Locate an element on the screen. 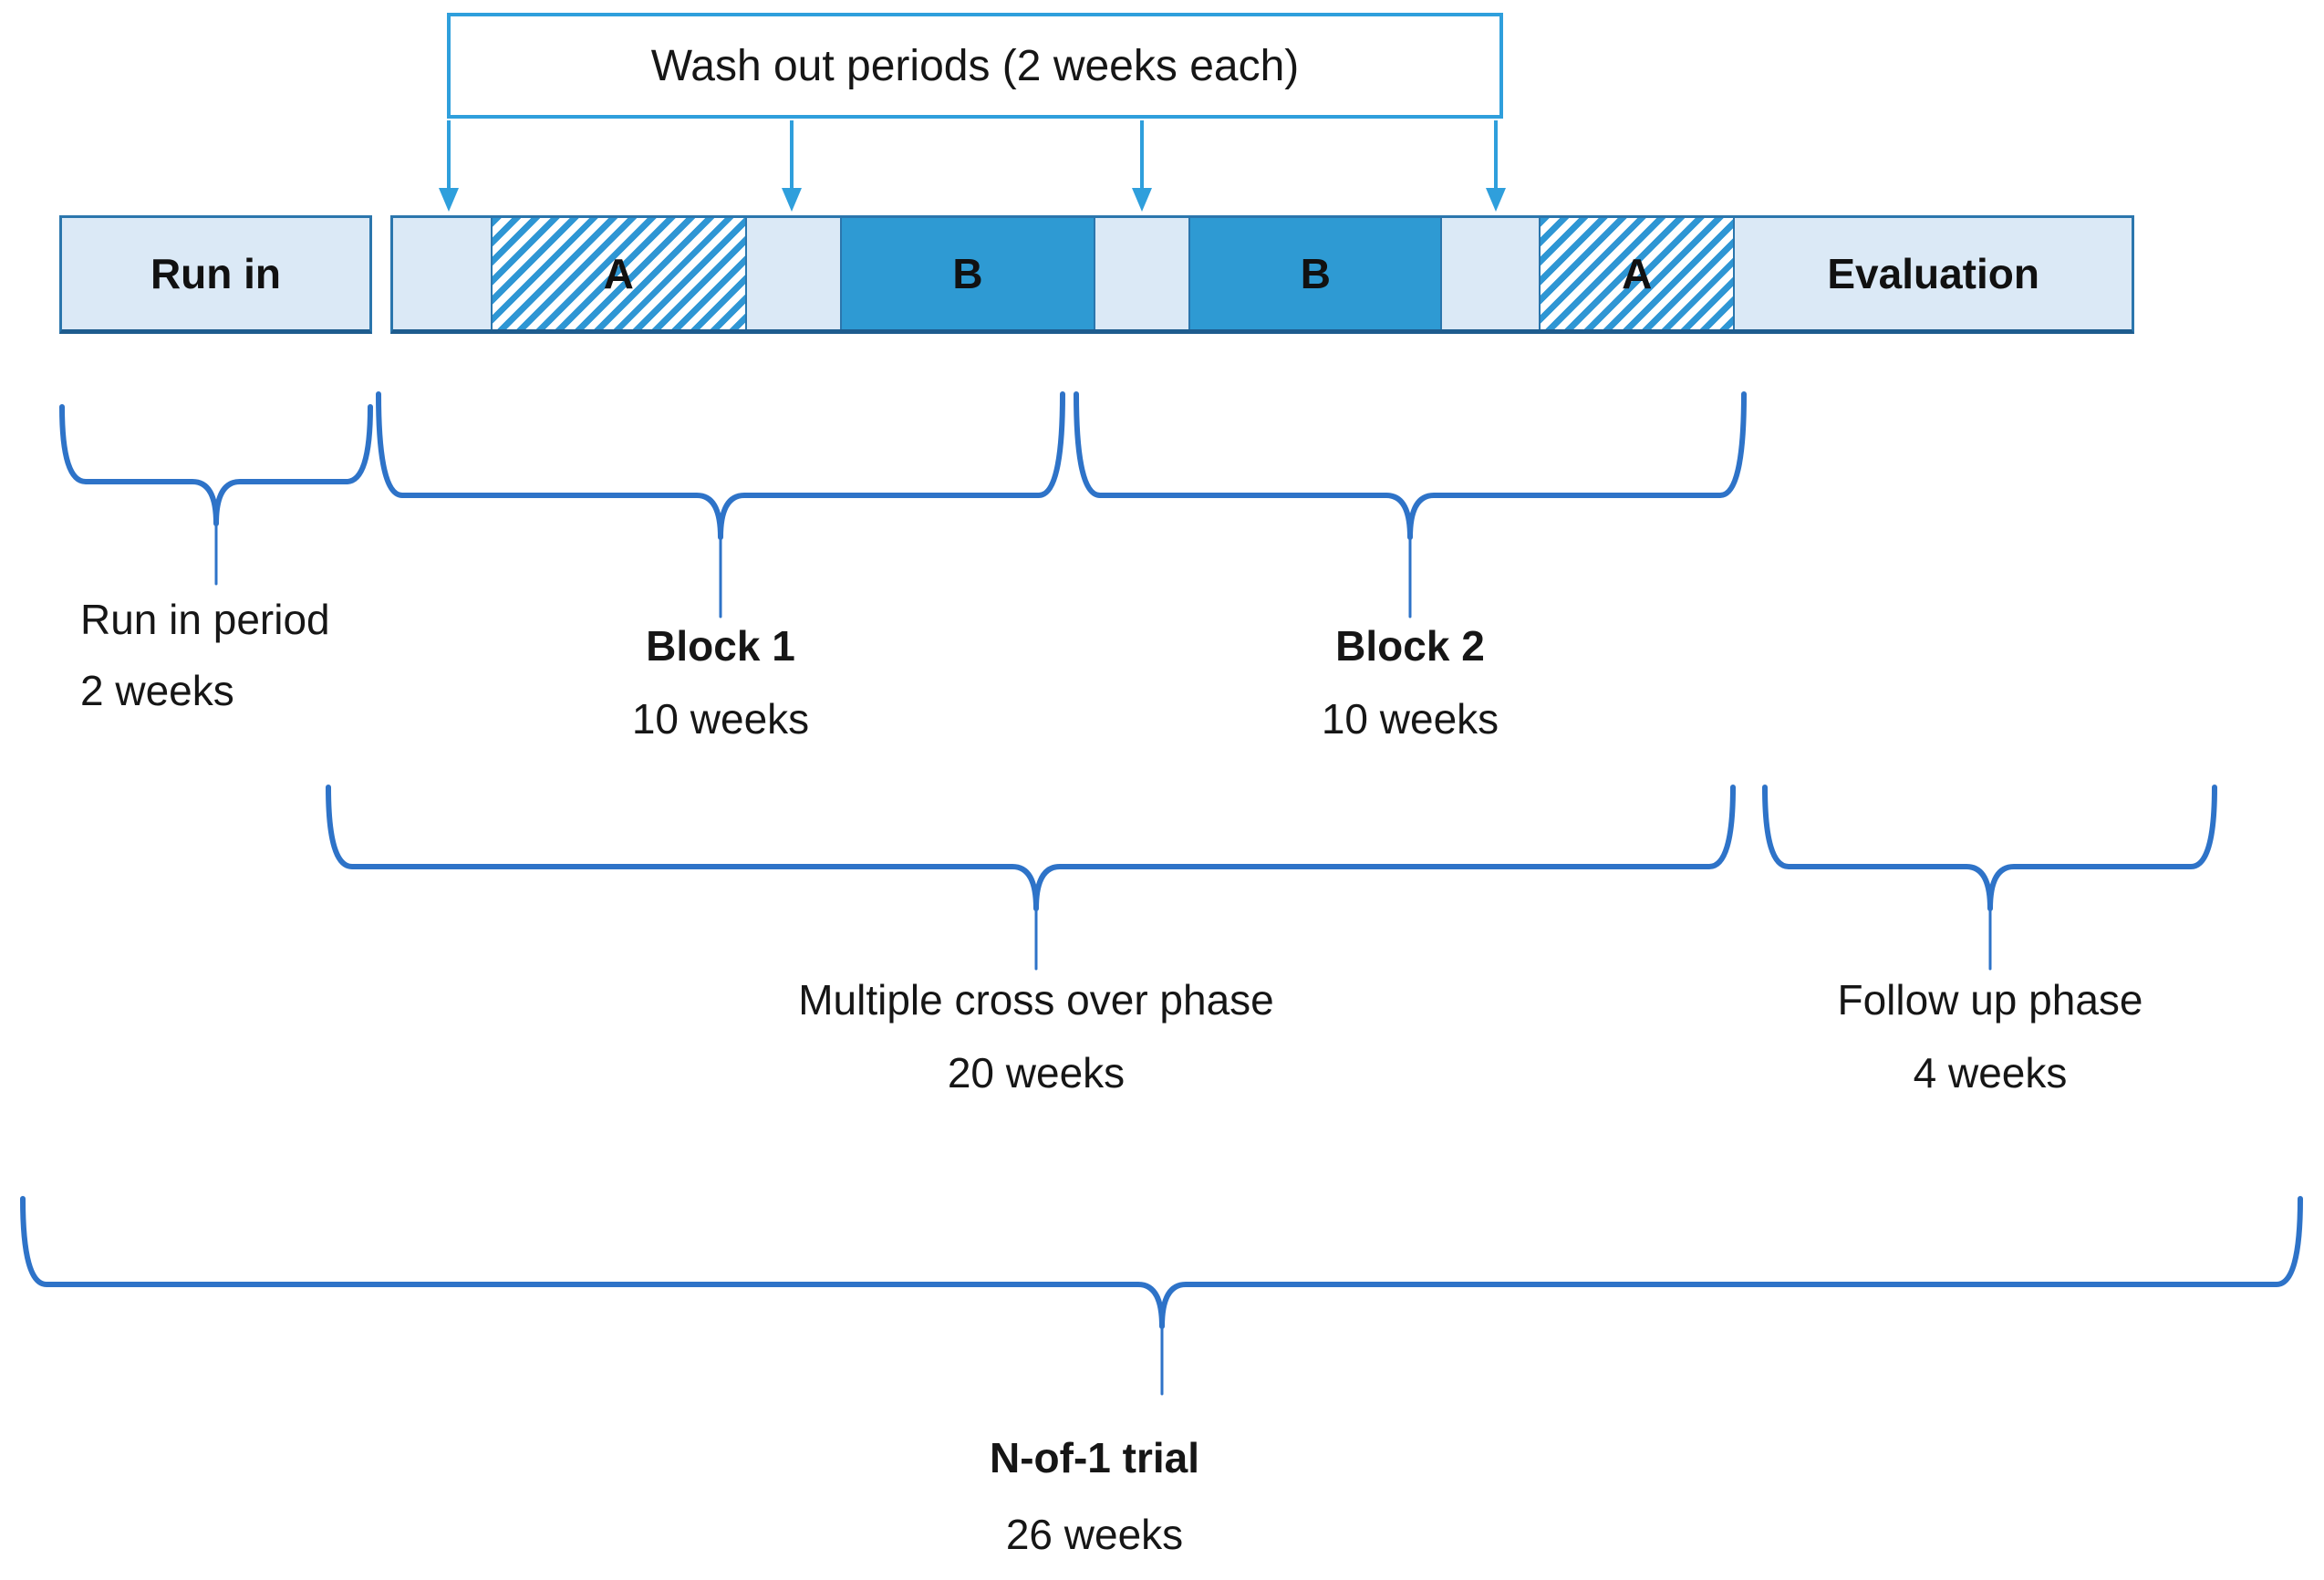 This screenshot has width=2324, height=1580. timeline-segment-evaluation: Evaluation is located at coordinates (1932, 273).